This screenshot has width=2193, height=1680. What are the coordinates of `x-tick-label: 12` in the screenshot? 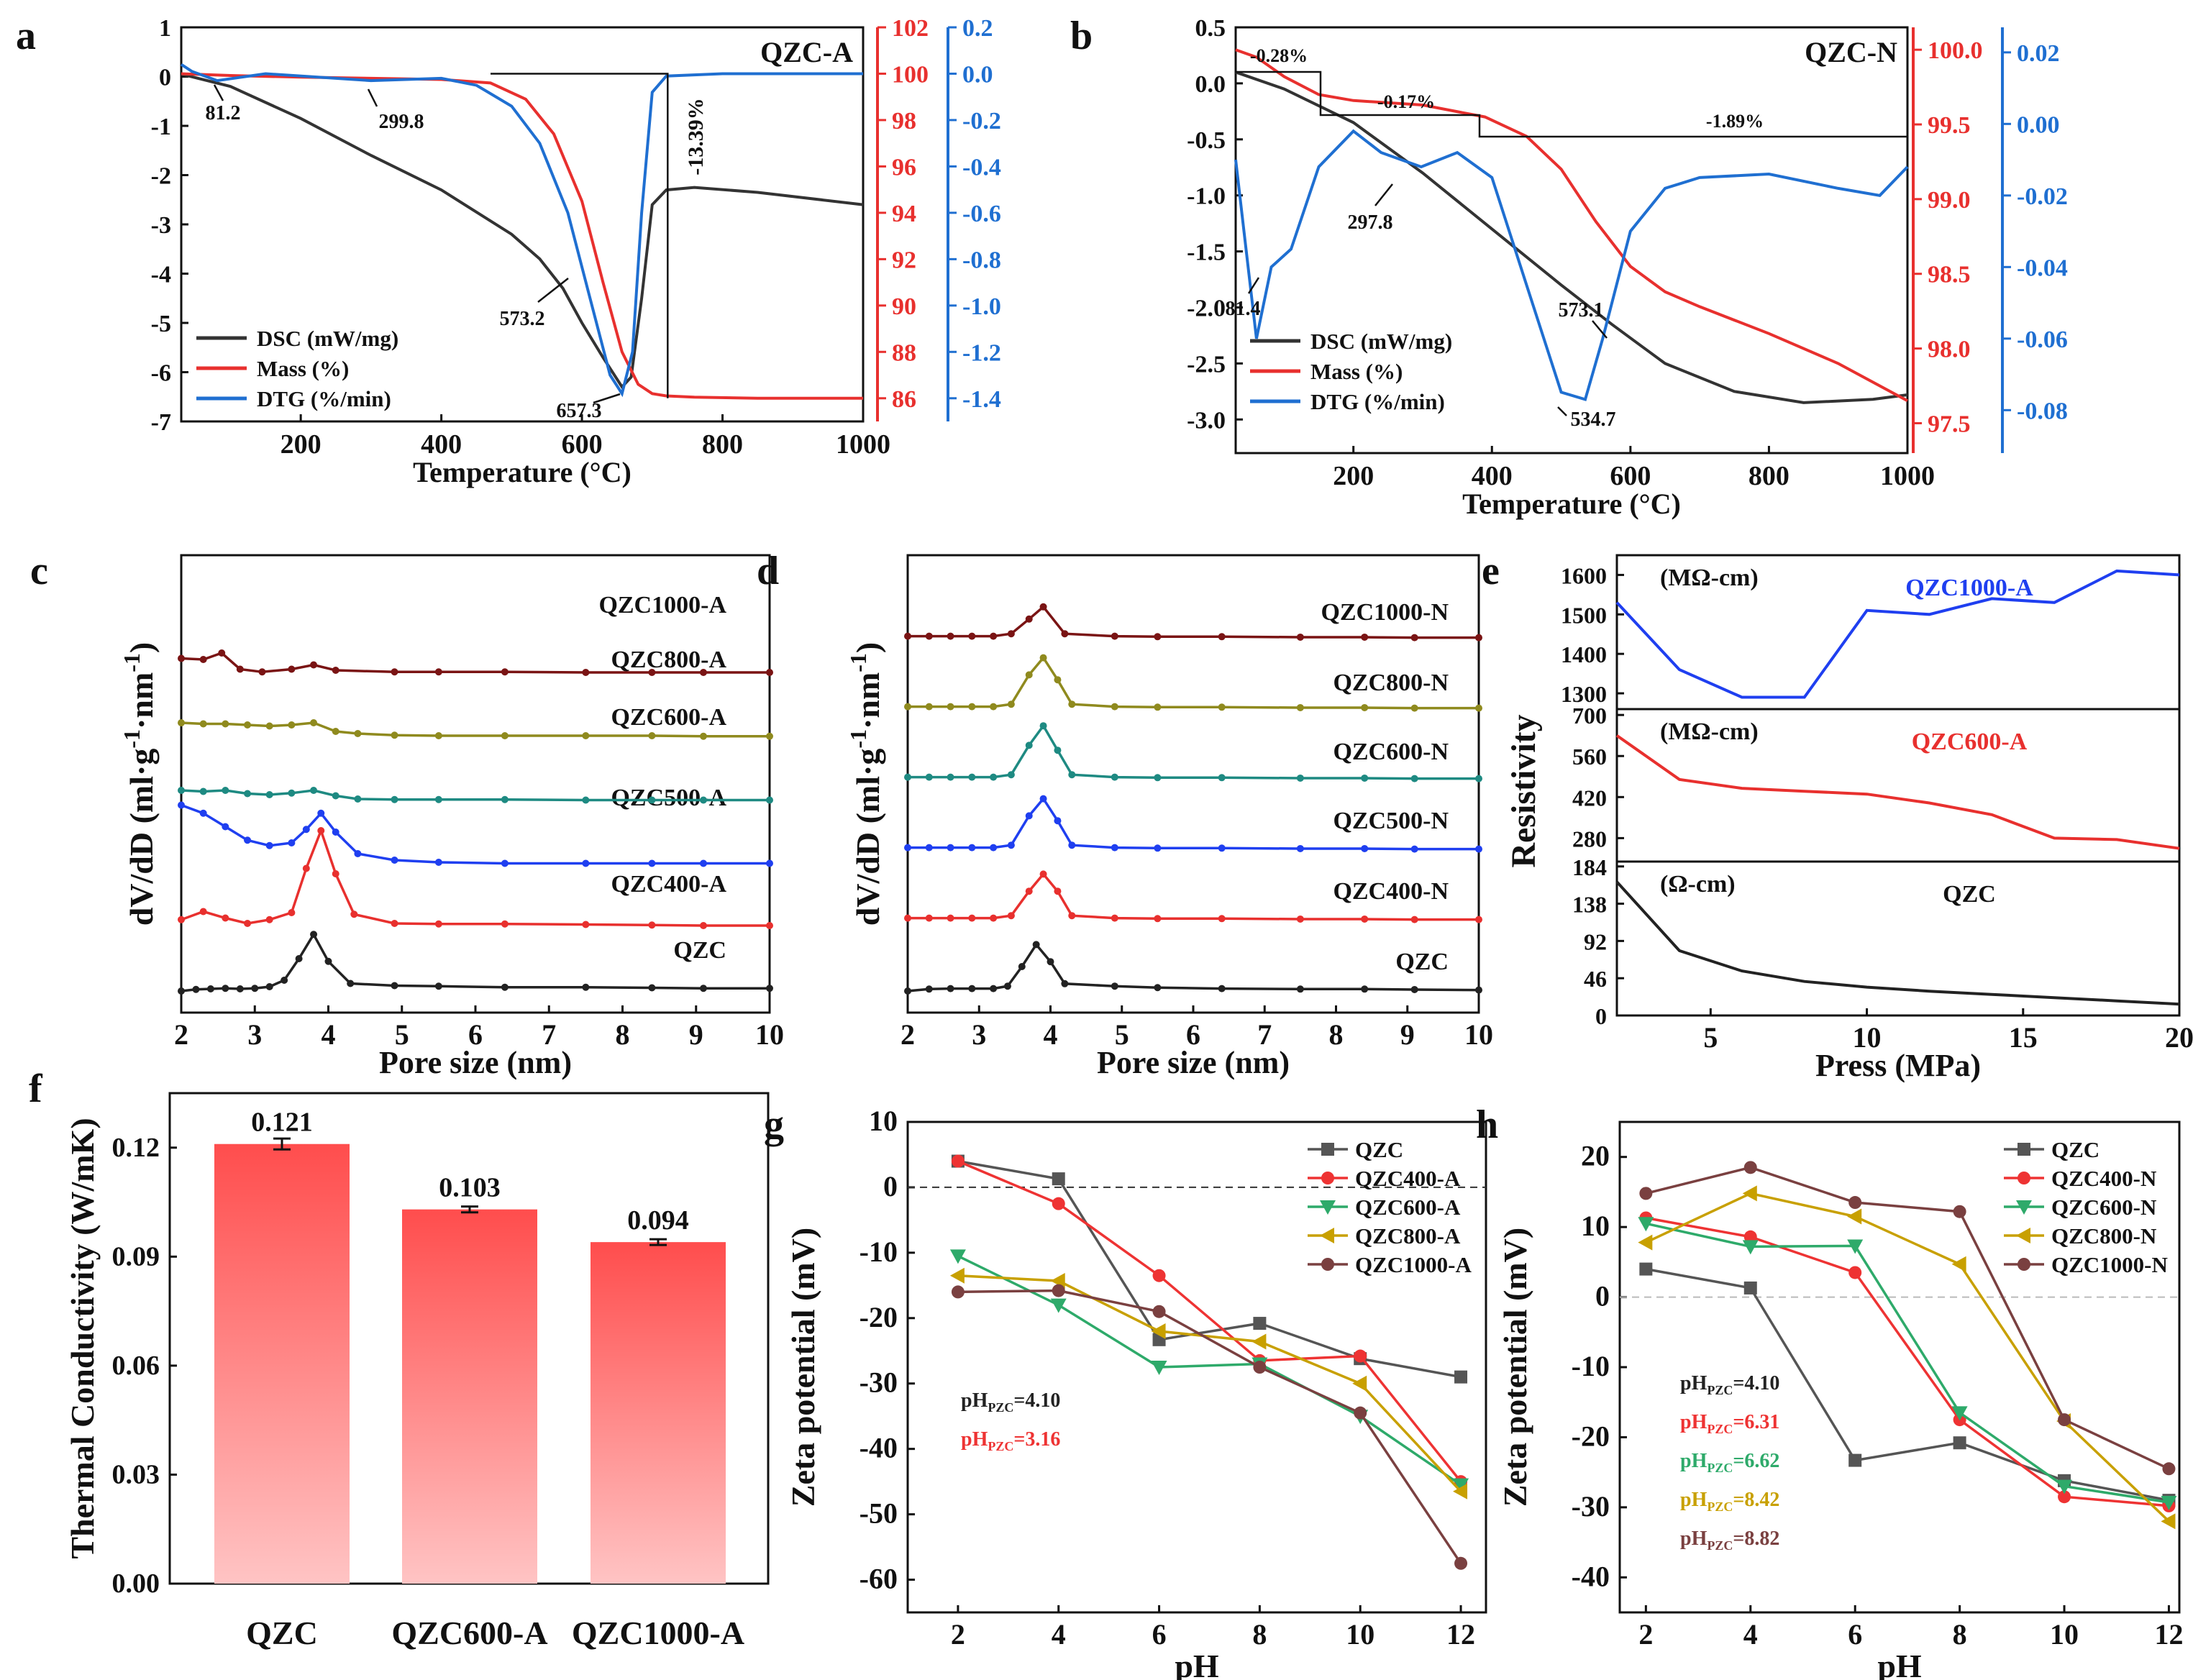 It's located at (2168, 1634).